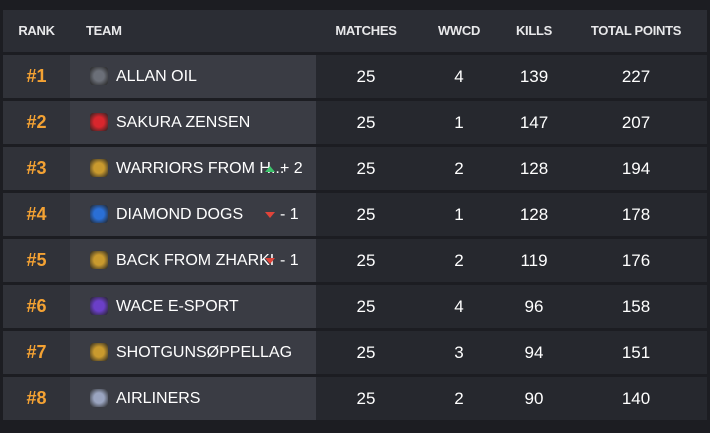 Image resolution: width=710 pixels, height=433 pixels. What do you see at coordinates (636, 122) in the screenshot?
I see `points: 207` at bounding box center [636, 122].